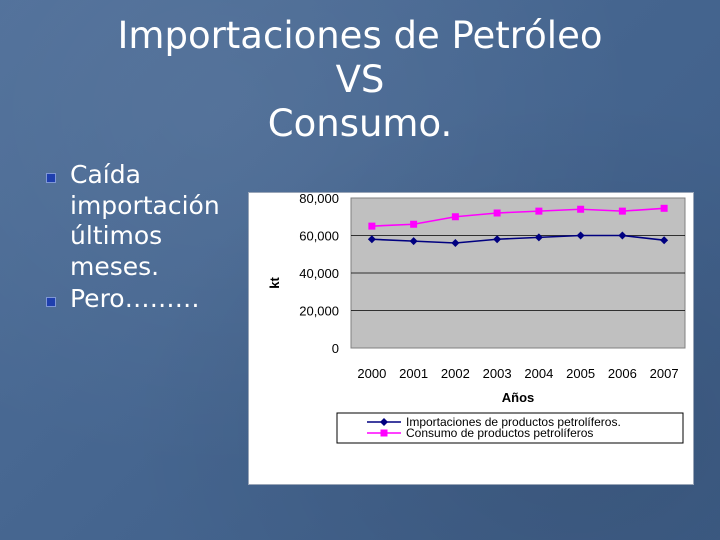 Image resolution: width=720 pixels, height=540 pixels. I want to click on x-tick-label: 2005, so click(580, 373).